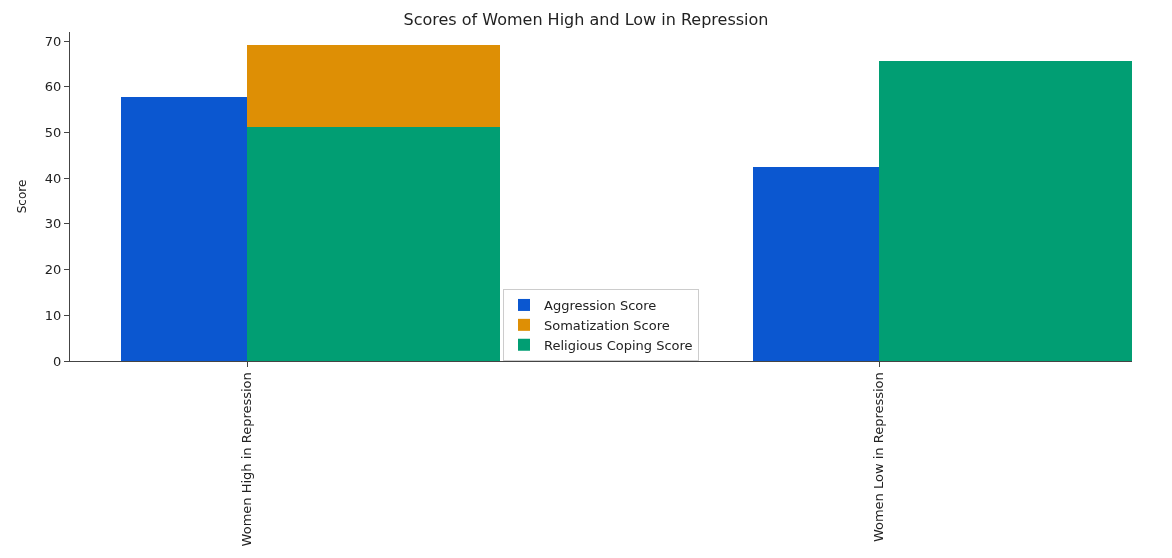 Image resolution: width=1172 pixels, height=558 pixels. What do you see at coordinates (53, 270) in the screenshot?
I see `y-tick-label: 20` at bounding box center [53, 270].